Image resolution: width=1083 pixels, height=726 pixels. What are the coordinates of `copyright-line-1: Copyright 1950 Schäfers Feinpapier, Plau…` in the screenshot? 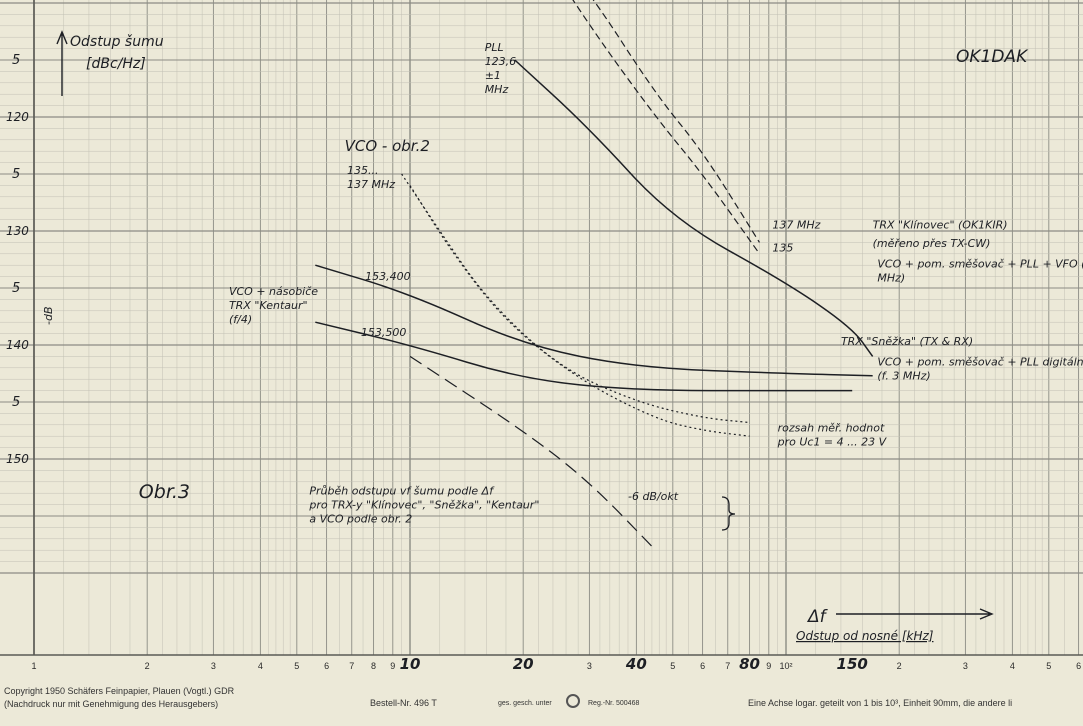 It's located at (119, 691).